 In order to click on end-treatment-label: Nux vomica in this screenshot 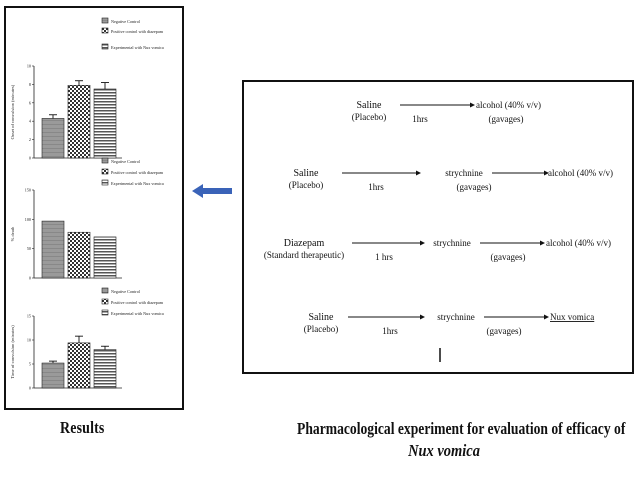, I will do `click(572, 317)`.